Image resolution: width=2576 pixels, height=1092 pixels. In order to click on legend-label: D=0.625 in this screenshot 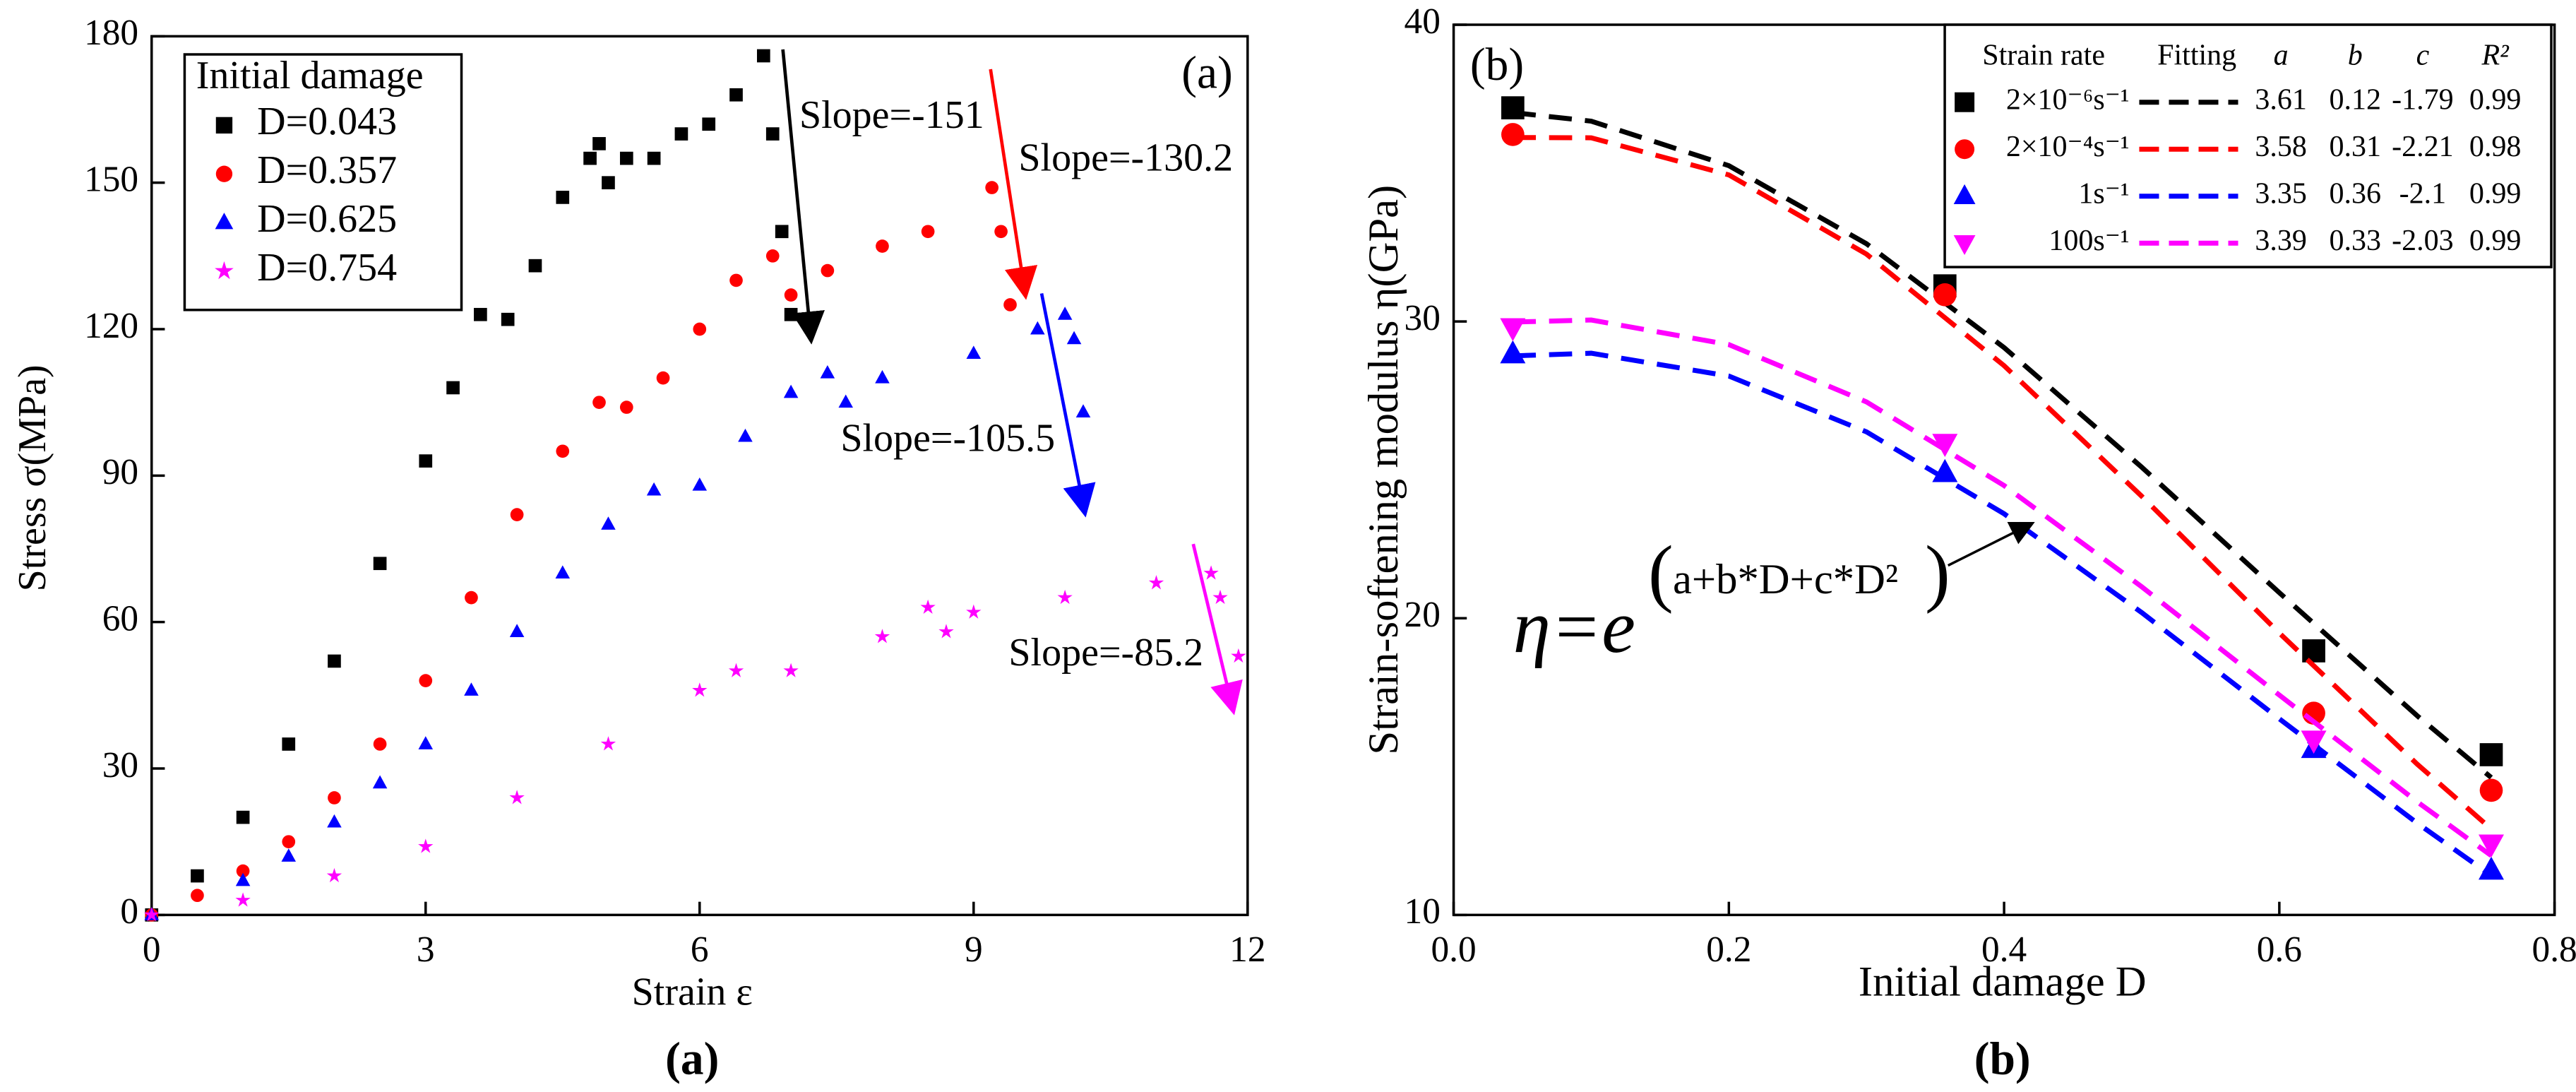, I will do `click(327, 219)`.